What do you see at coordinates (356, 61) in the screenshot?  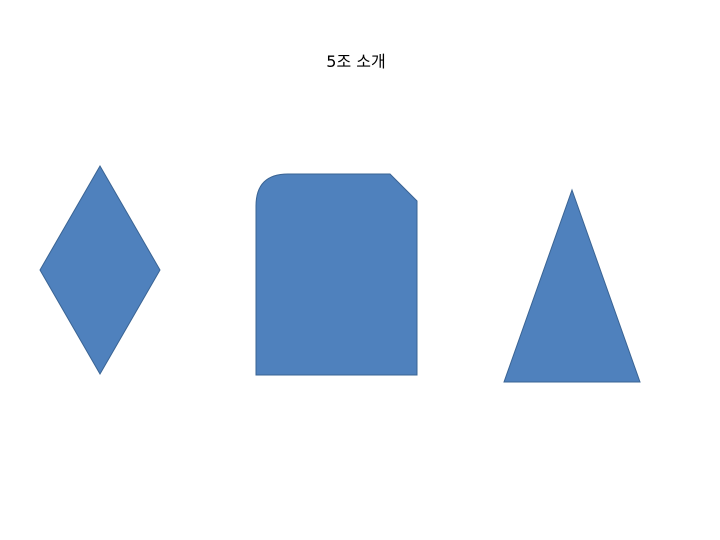 I see `slide-title: 5조 소개` at bounding box center [356, 61].